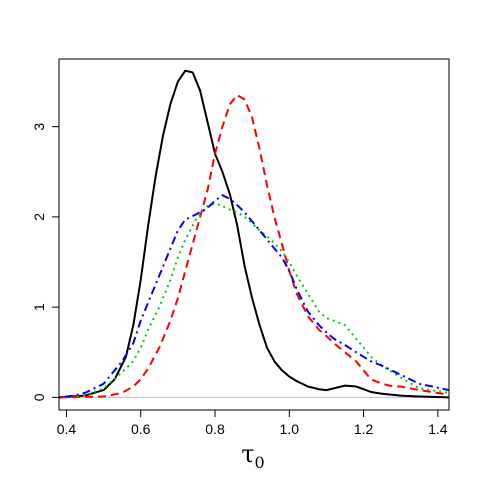  Describe the element at coordinates (252, 423) in the screenshot. I see `x-axis: 0.4 0.6 0.8 1.0 1.2 1.4` at that location.